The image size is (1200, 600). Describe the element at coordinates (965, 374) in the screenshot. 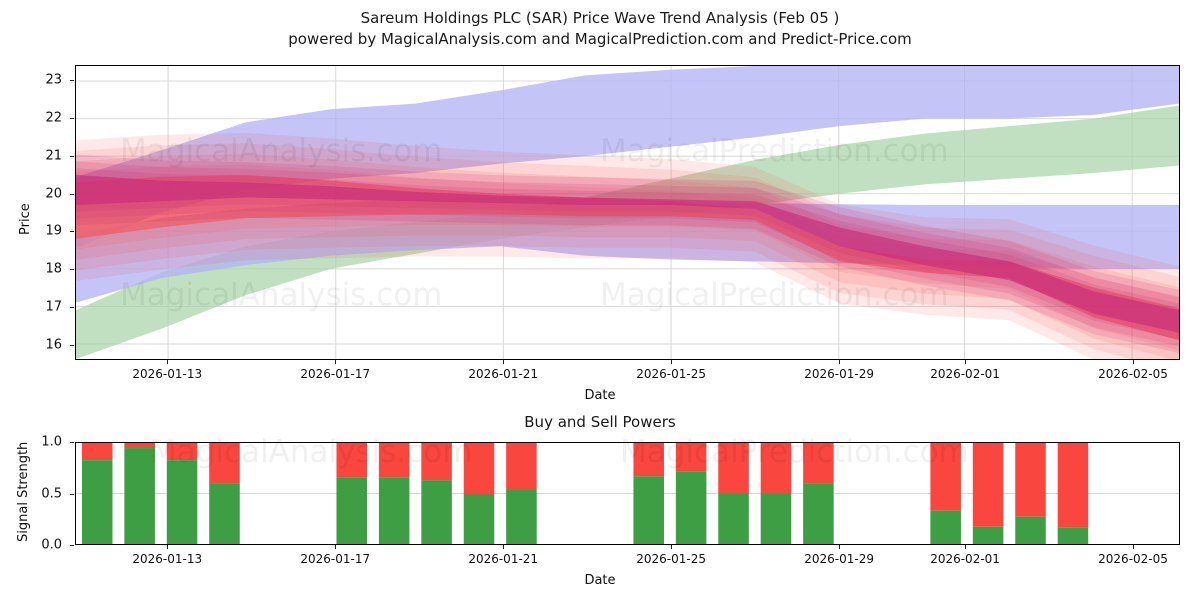

I see `price-xtick-label: 2026-02-01` at that location.